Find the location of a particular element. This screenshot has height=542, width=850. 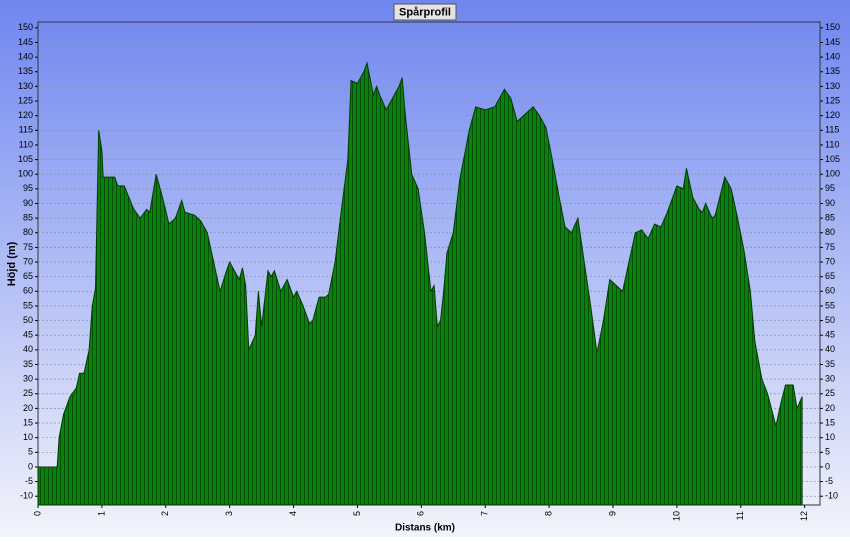

y-tick-label: 75 is located at coordinates (28, 247).